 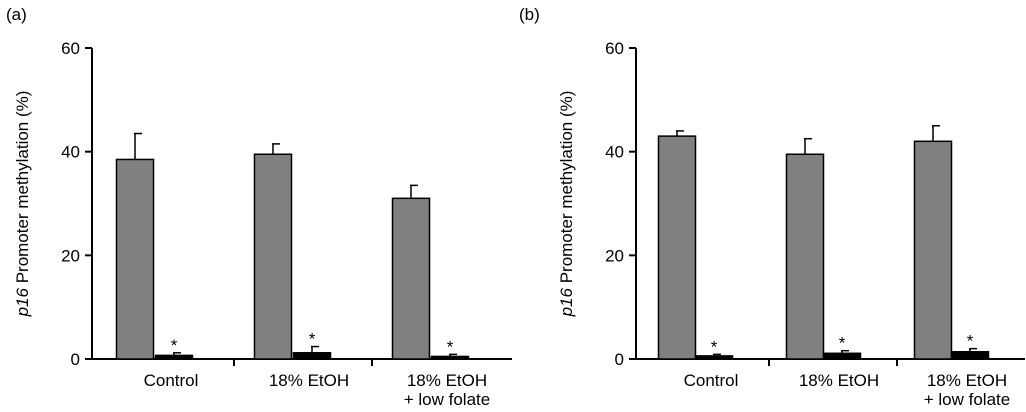 I want to click on panel-label: (b), so click(x=529, y=14).